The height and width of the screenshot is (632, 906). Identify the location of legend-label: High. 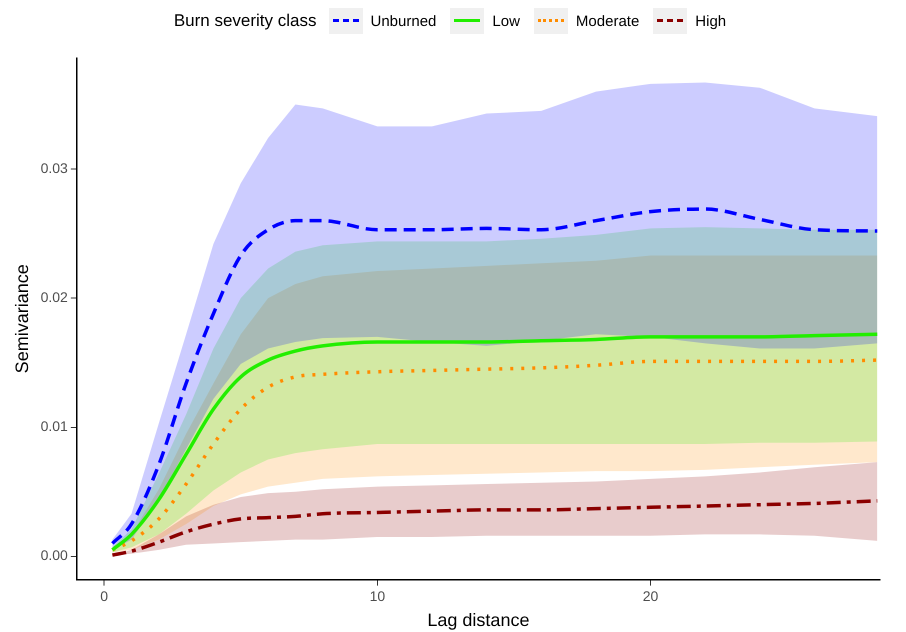
(710, 21).